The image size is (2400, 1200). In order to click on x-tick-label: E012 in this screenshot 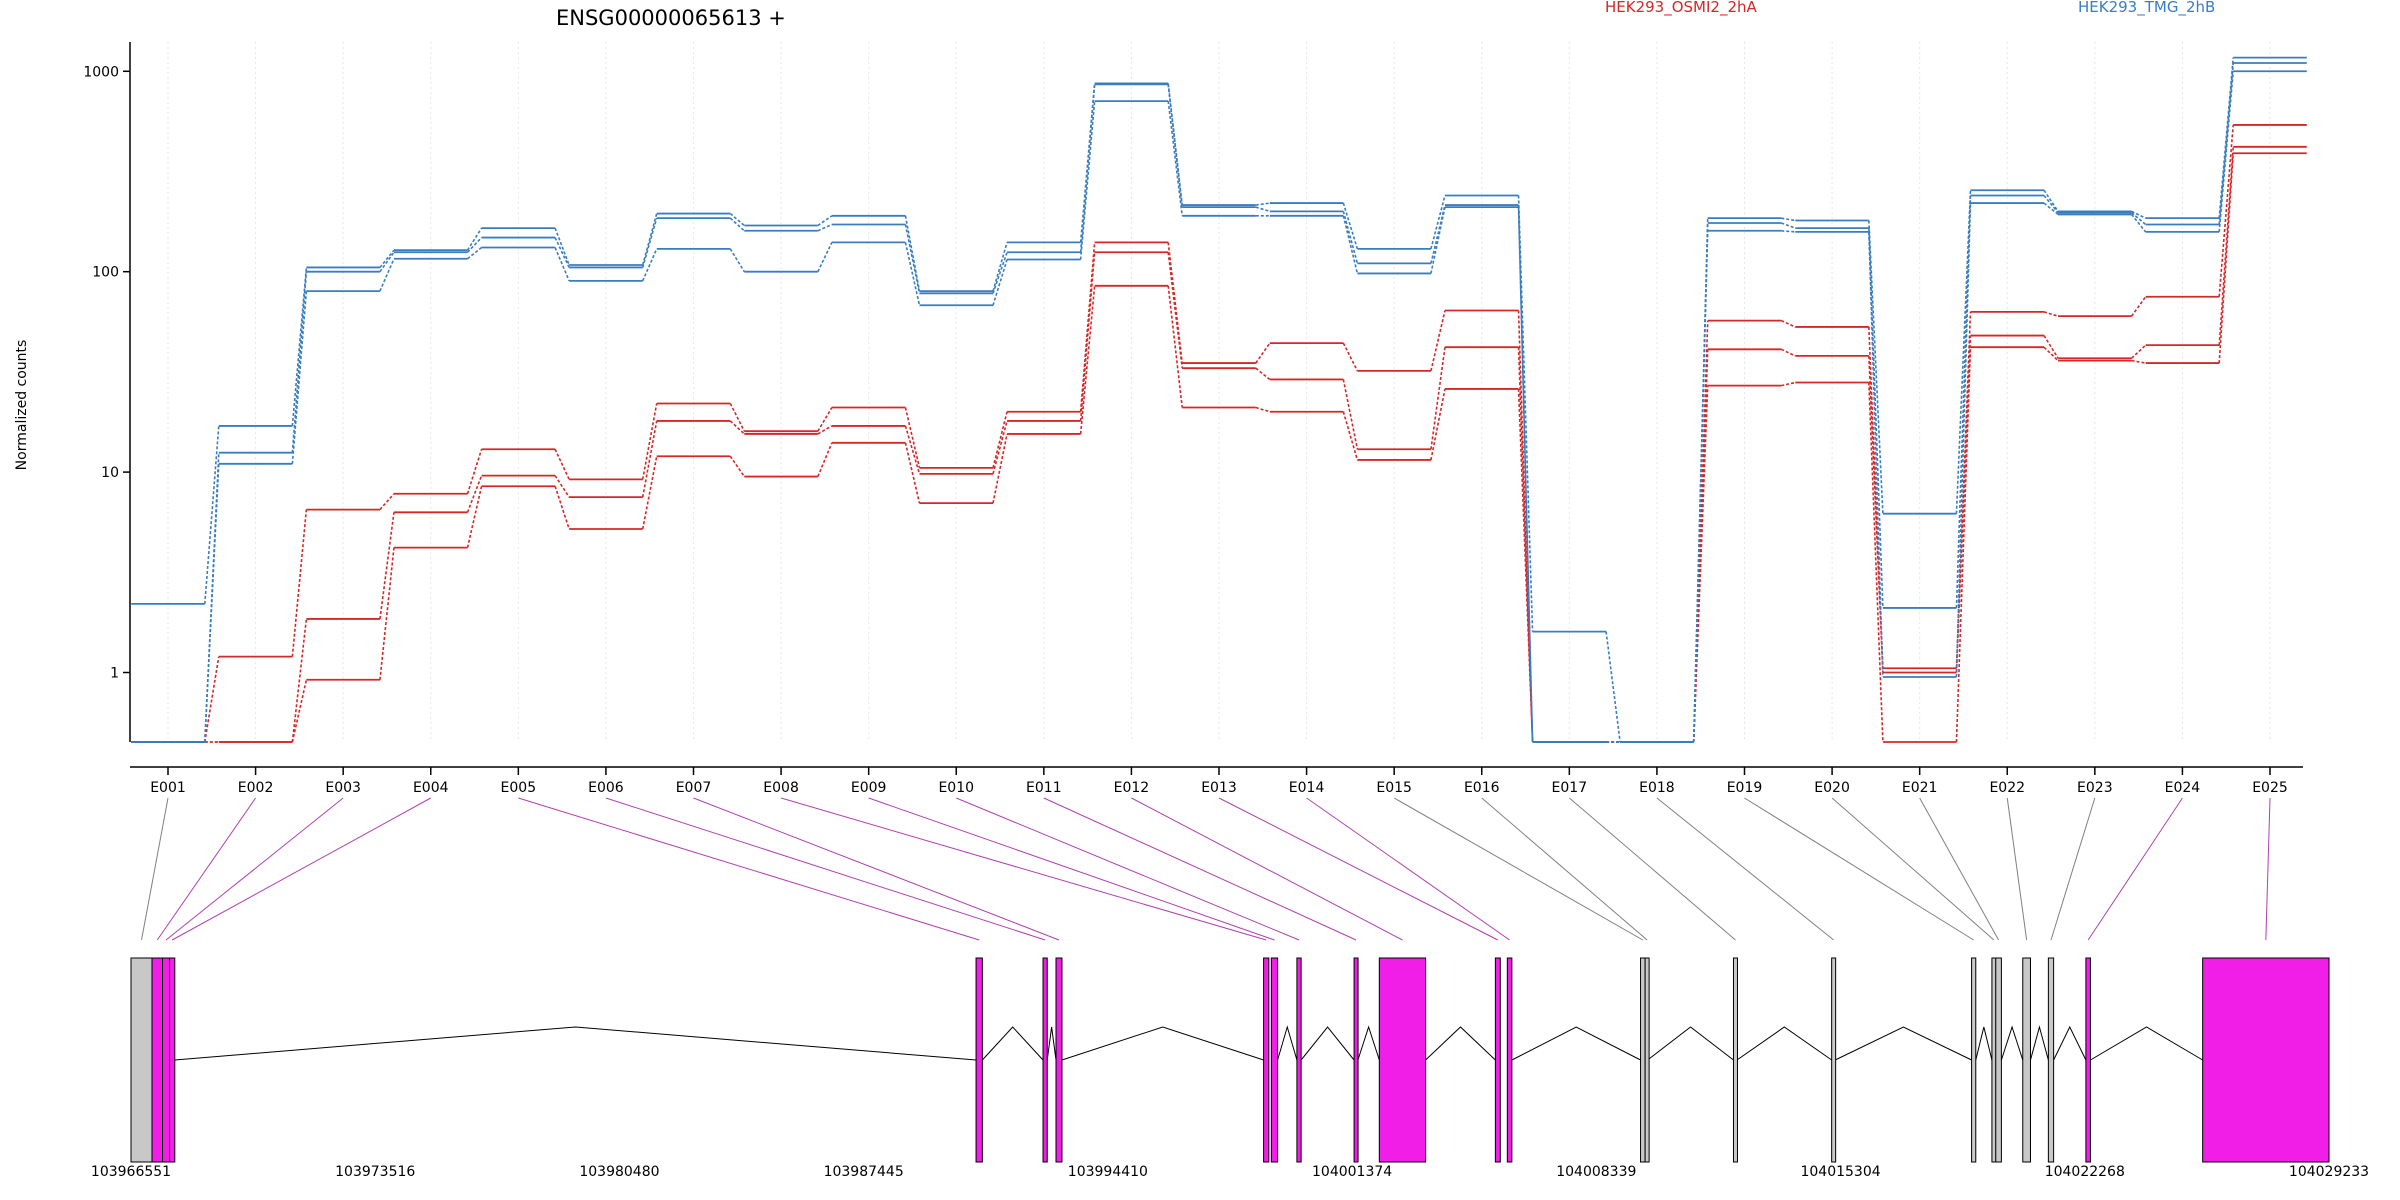, I will do `click(1132, 788)`.